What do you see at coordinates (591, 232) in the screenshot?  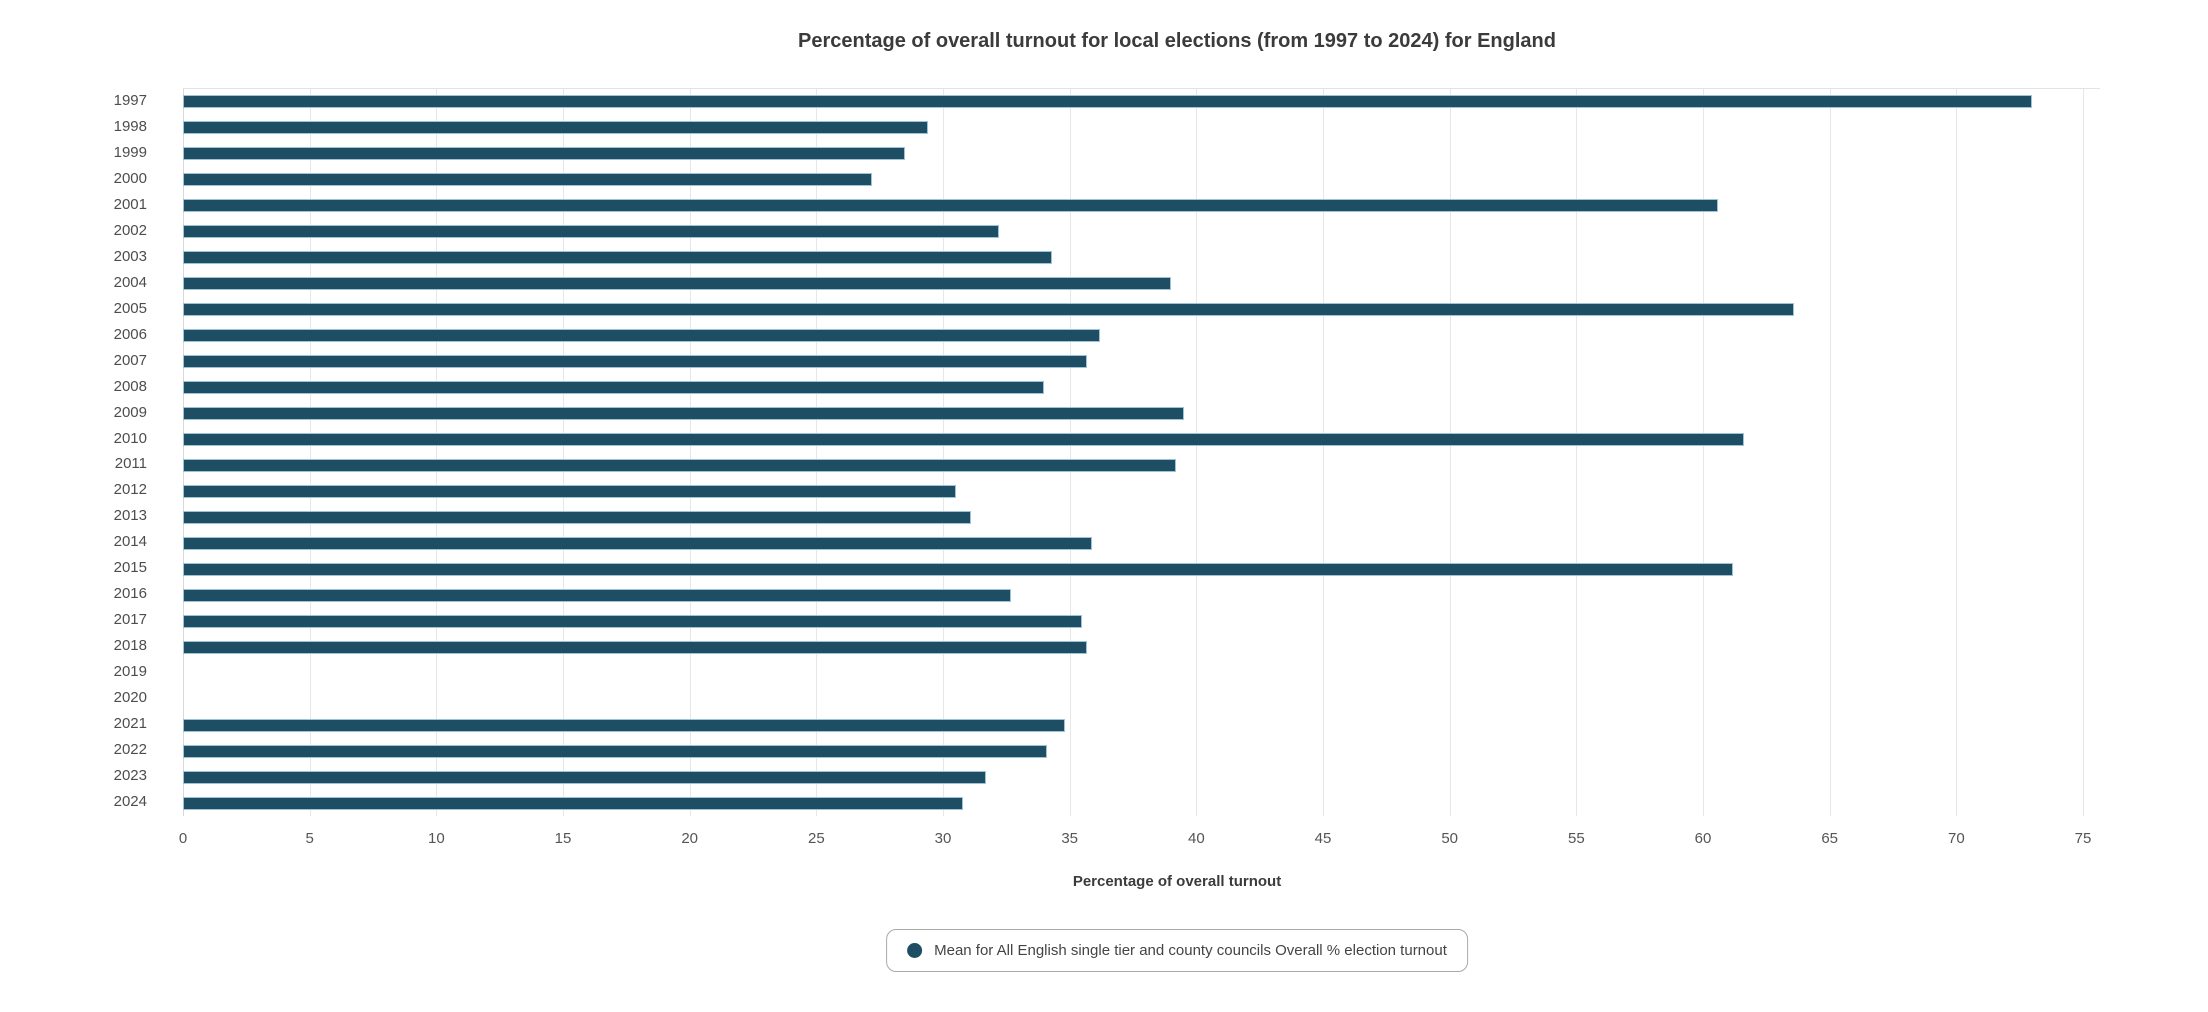 I see `bar-2002` at bounding box center [591, 232].